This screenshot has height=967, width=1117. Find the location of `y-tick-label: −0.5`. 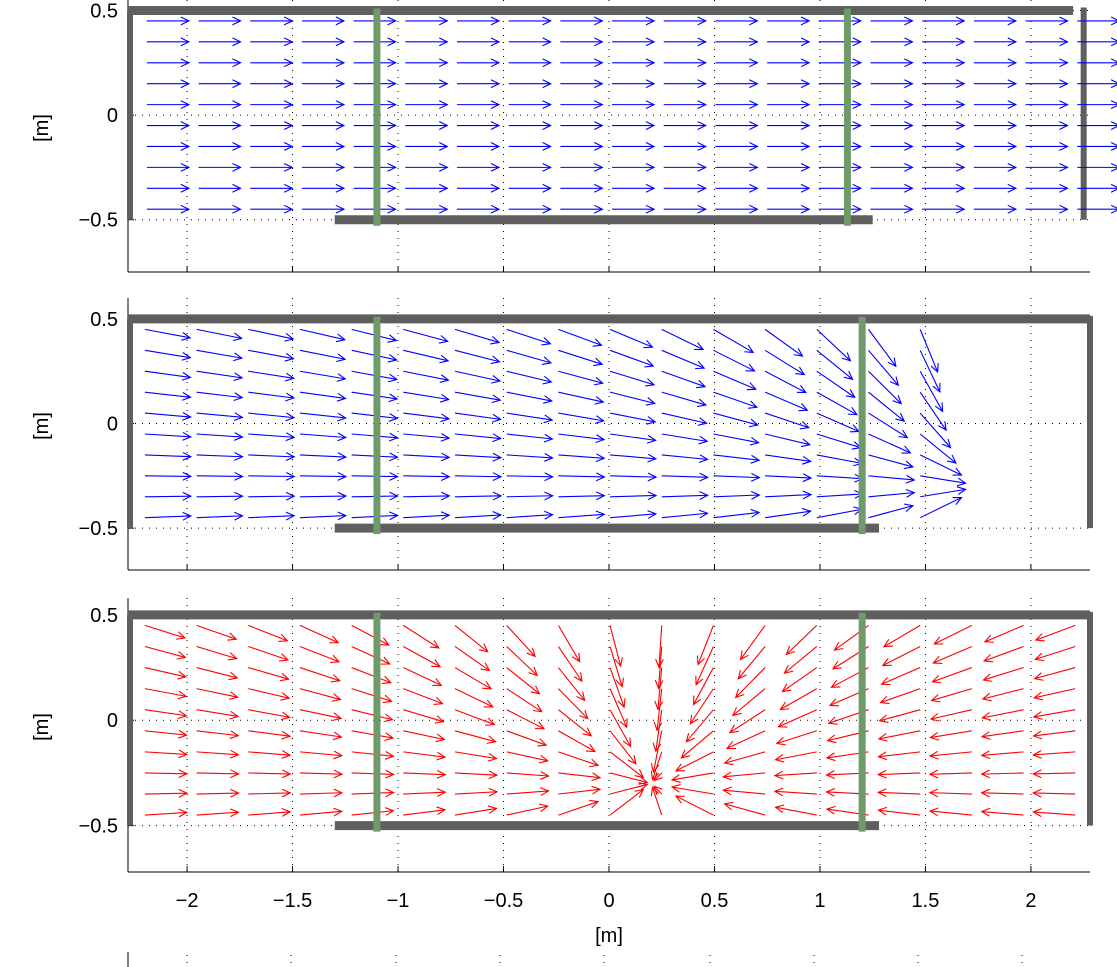

y-tick-label: −0.5 is located at coordinates (98, 827).